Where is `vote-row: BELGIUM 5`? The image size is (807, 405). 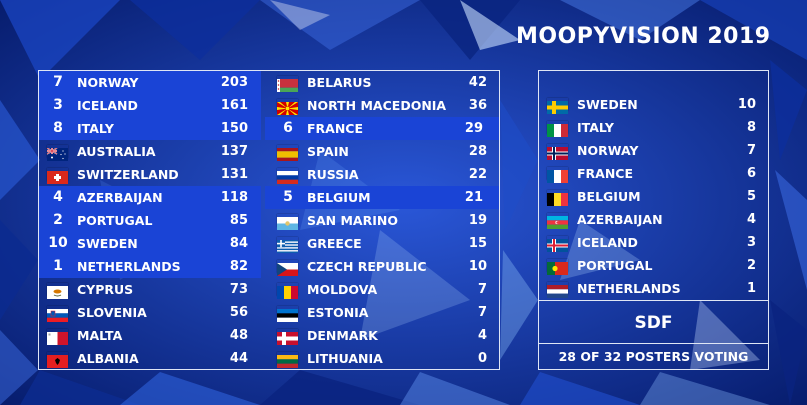 vote-row: BELGIUM 5 is located at coordinates (653, 196).